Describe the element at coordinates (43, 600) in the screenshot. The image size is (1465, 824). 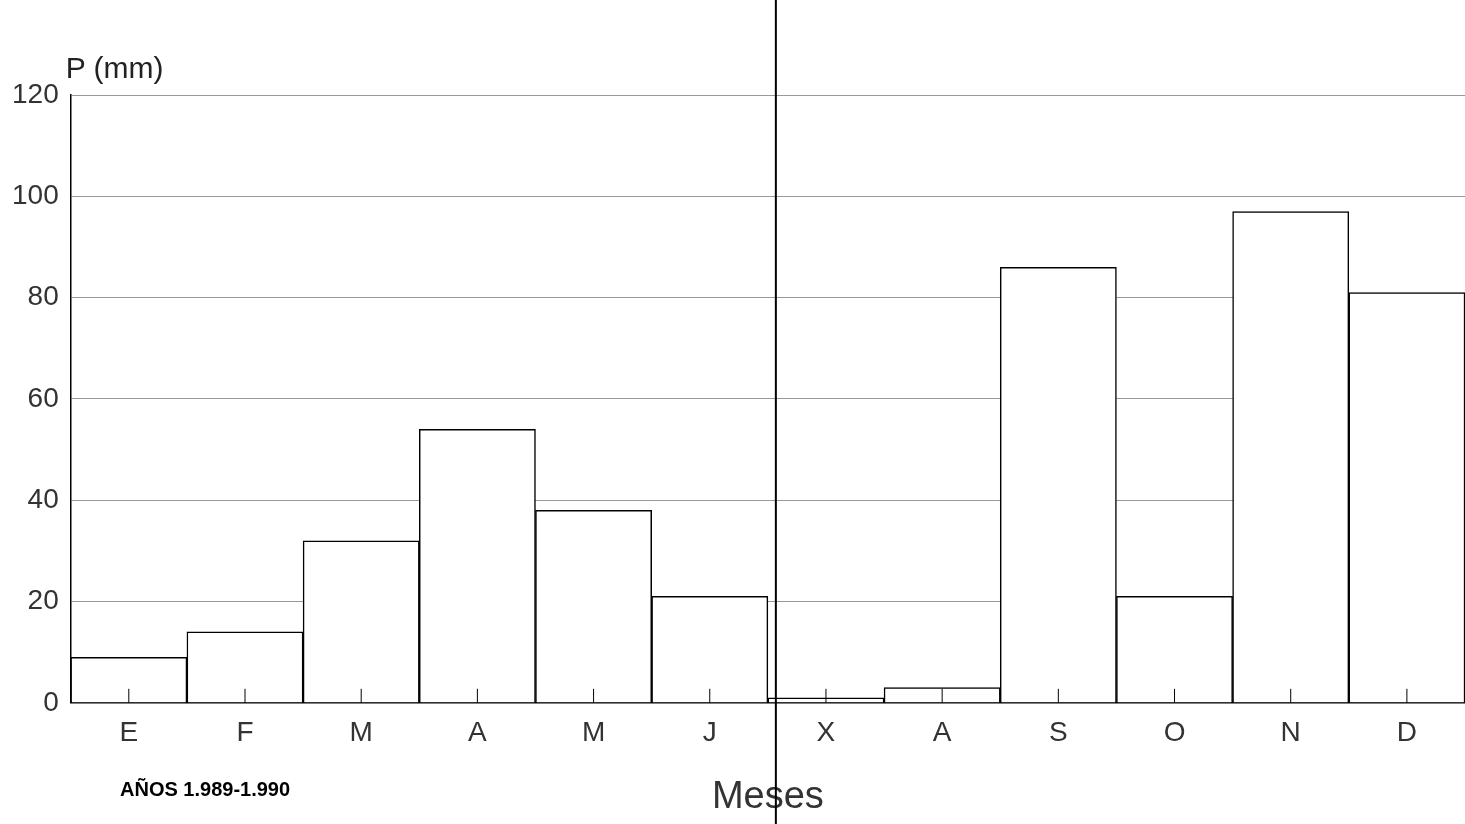
I see `y-tick-label: 20` at that location.